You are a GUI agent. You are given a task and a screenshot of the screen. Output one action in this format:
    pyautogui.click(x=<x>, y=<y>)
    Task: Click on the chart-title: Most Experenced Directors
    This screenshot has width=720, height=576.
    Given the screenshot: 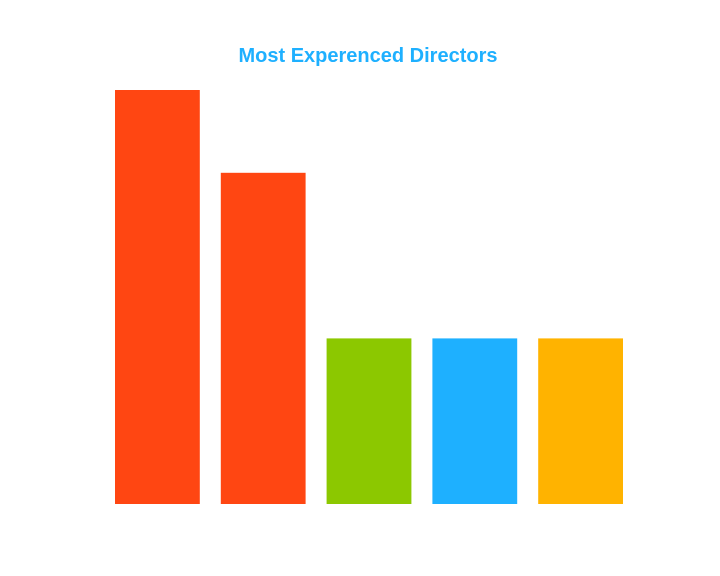 What is the action you would take?
    pyautogui.click(x=368, y=56)
    